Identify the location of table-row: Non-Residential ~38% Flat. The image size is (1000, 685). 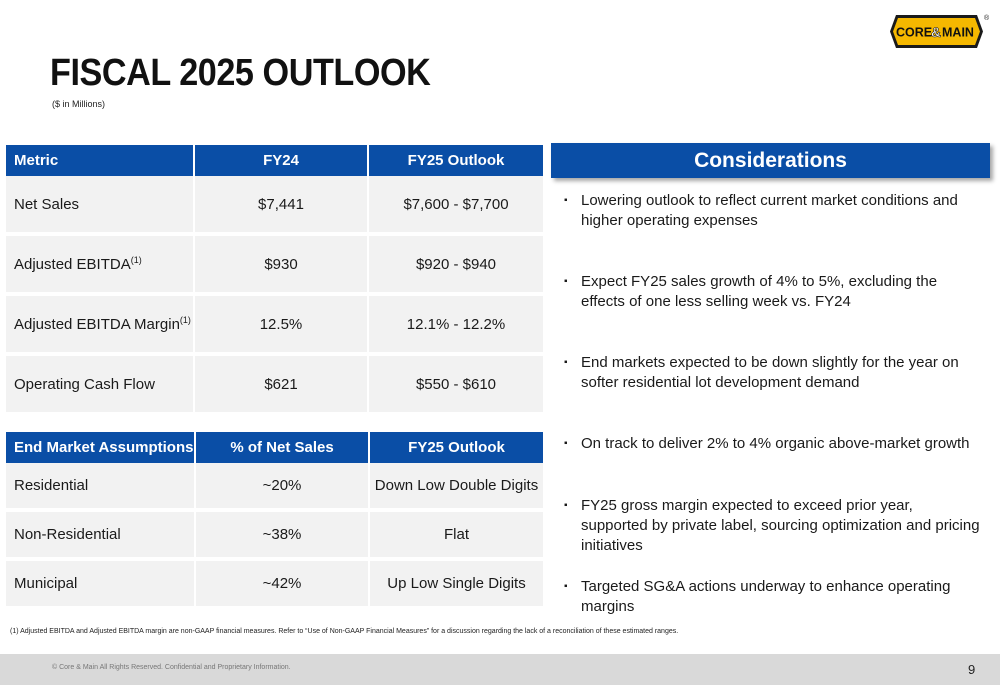
(274, 535).